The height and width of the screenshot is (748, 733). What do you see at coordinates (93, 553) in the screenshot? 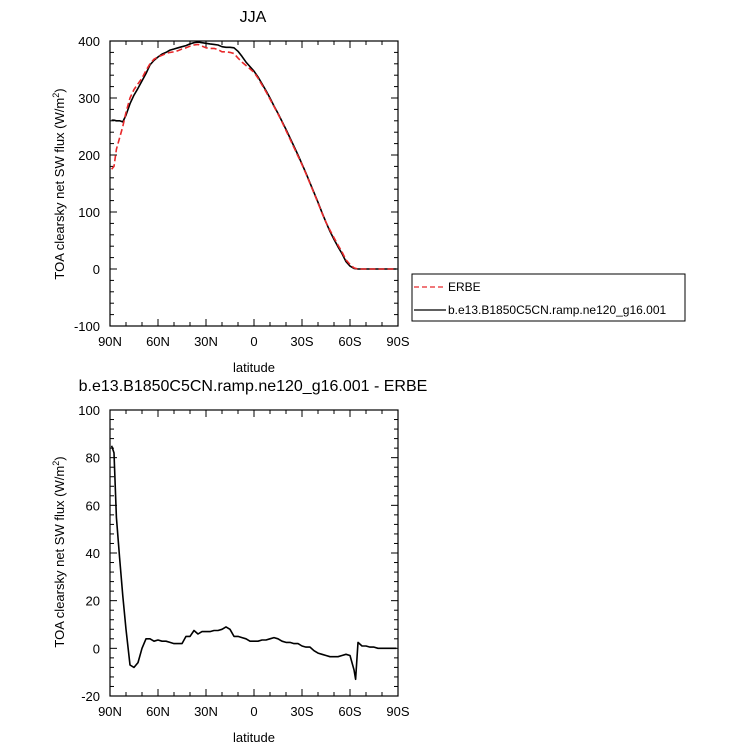
I see `bottom-y-tick-label: 40` at bounding box center [93, 553].